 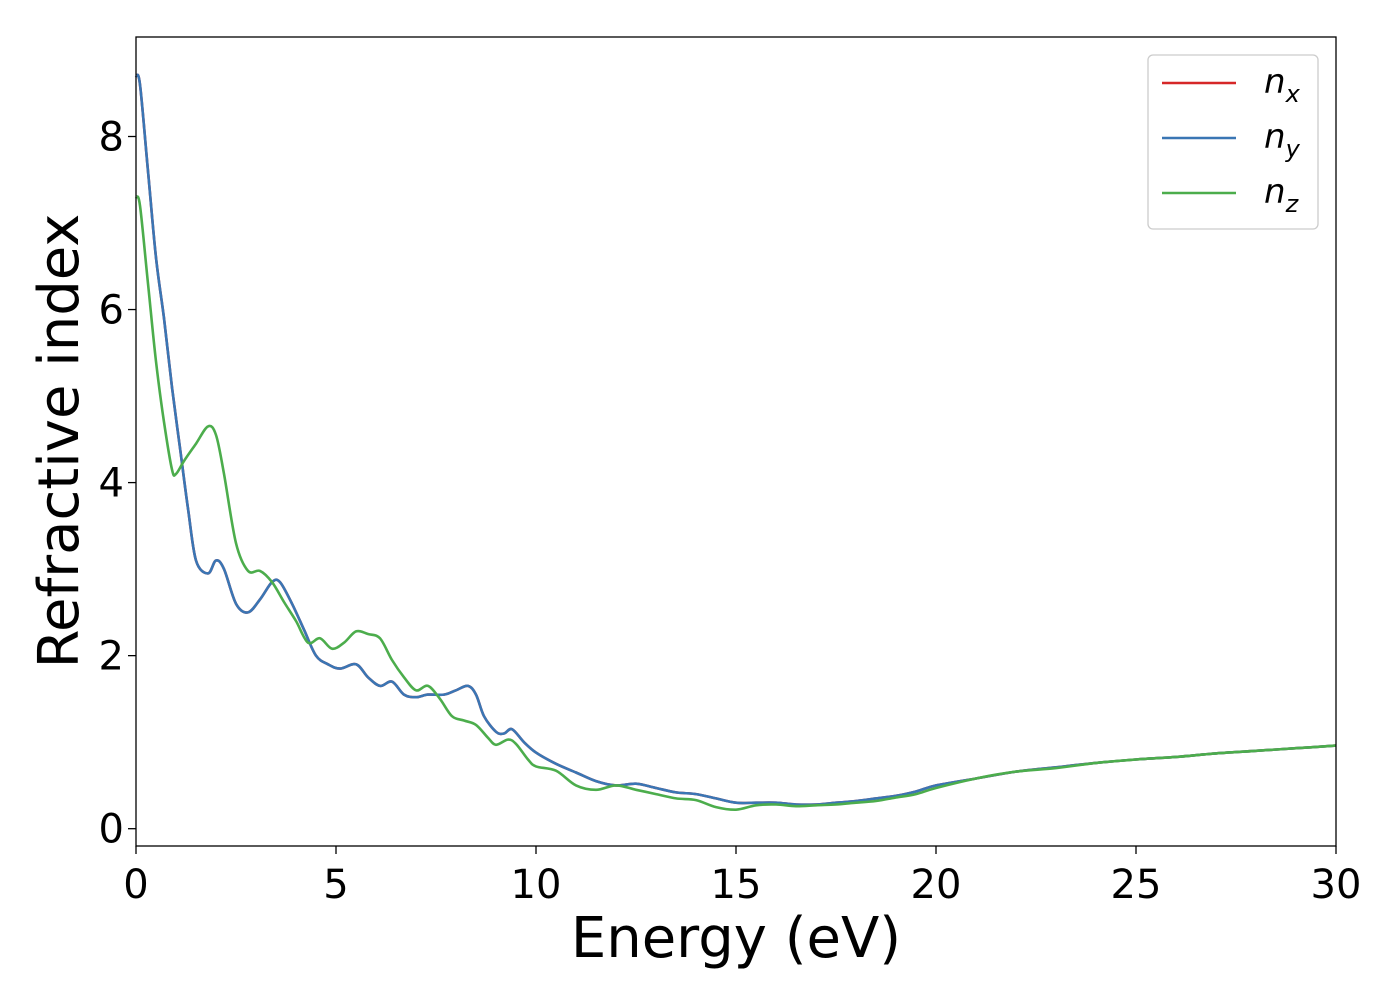 I want to click on y-tick-label: 0, so click(x=111, y=830).